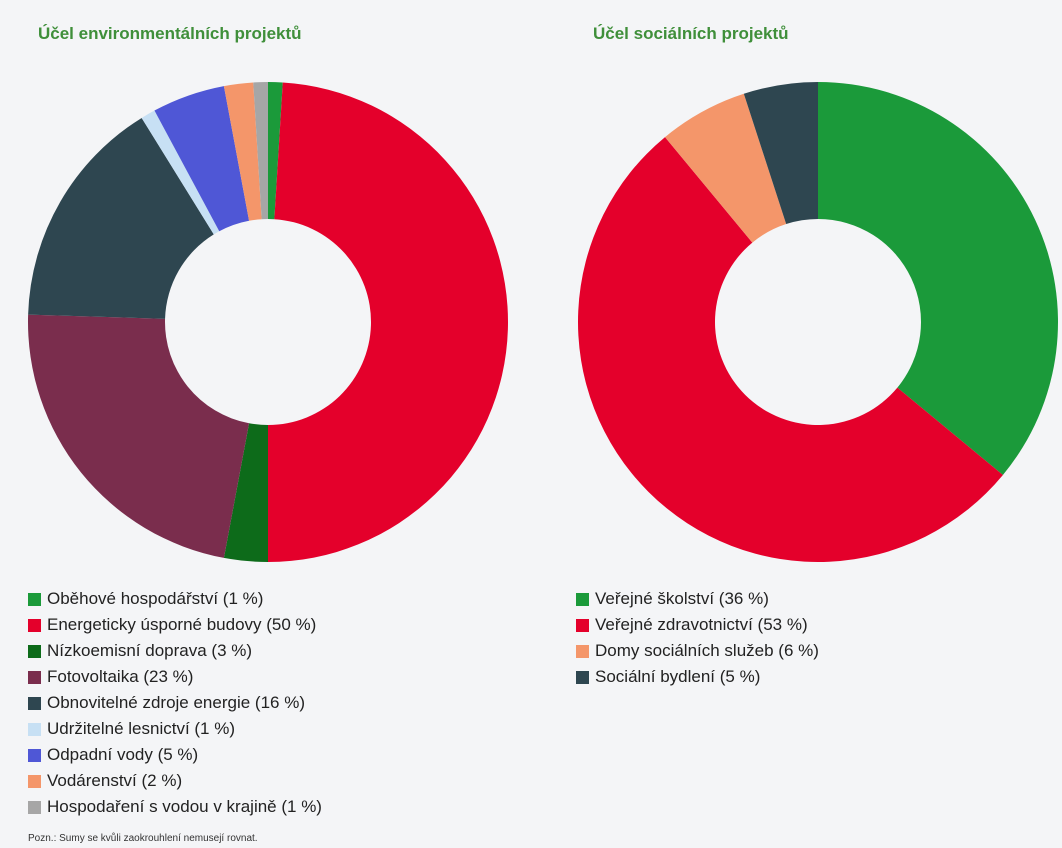 The height and width of the screenshot is (848, 1062). Describe the element at coordinates (780, 153) in the screenshot. I see `slice-soc-socialni-bydleni` at that location.